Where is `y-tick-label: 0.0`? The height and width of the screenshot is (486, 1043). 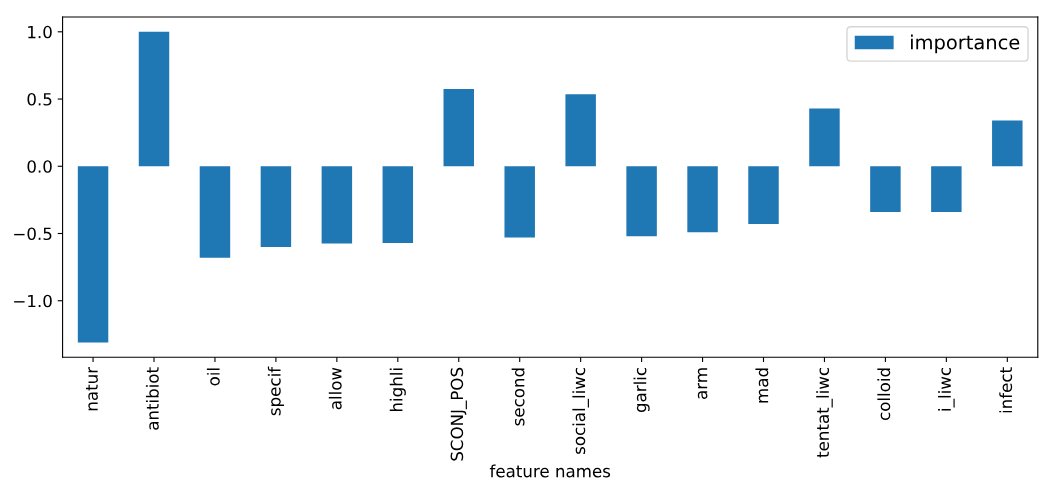
y-tick-label: 0.0 is located at coordinates (39, 166).